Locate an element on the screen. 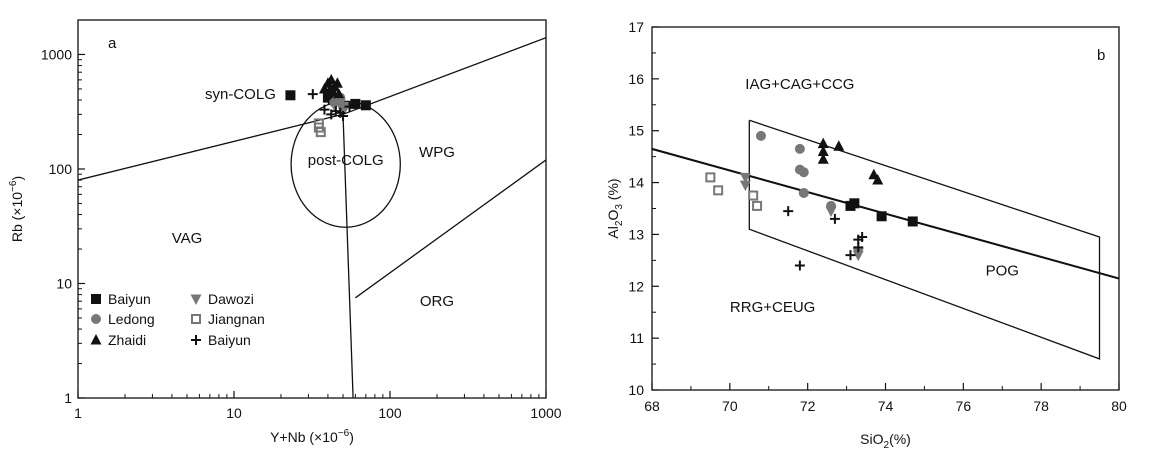 This screenshot has height=454, width=1149. x-tick-label: 74 is located at coordinates (886, 406).